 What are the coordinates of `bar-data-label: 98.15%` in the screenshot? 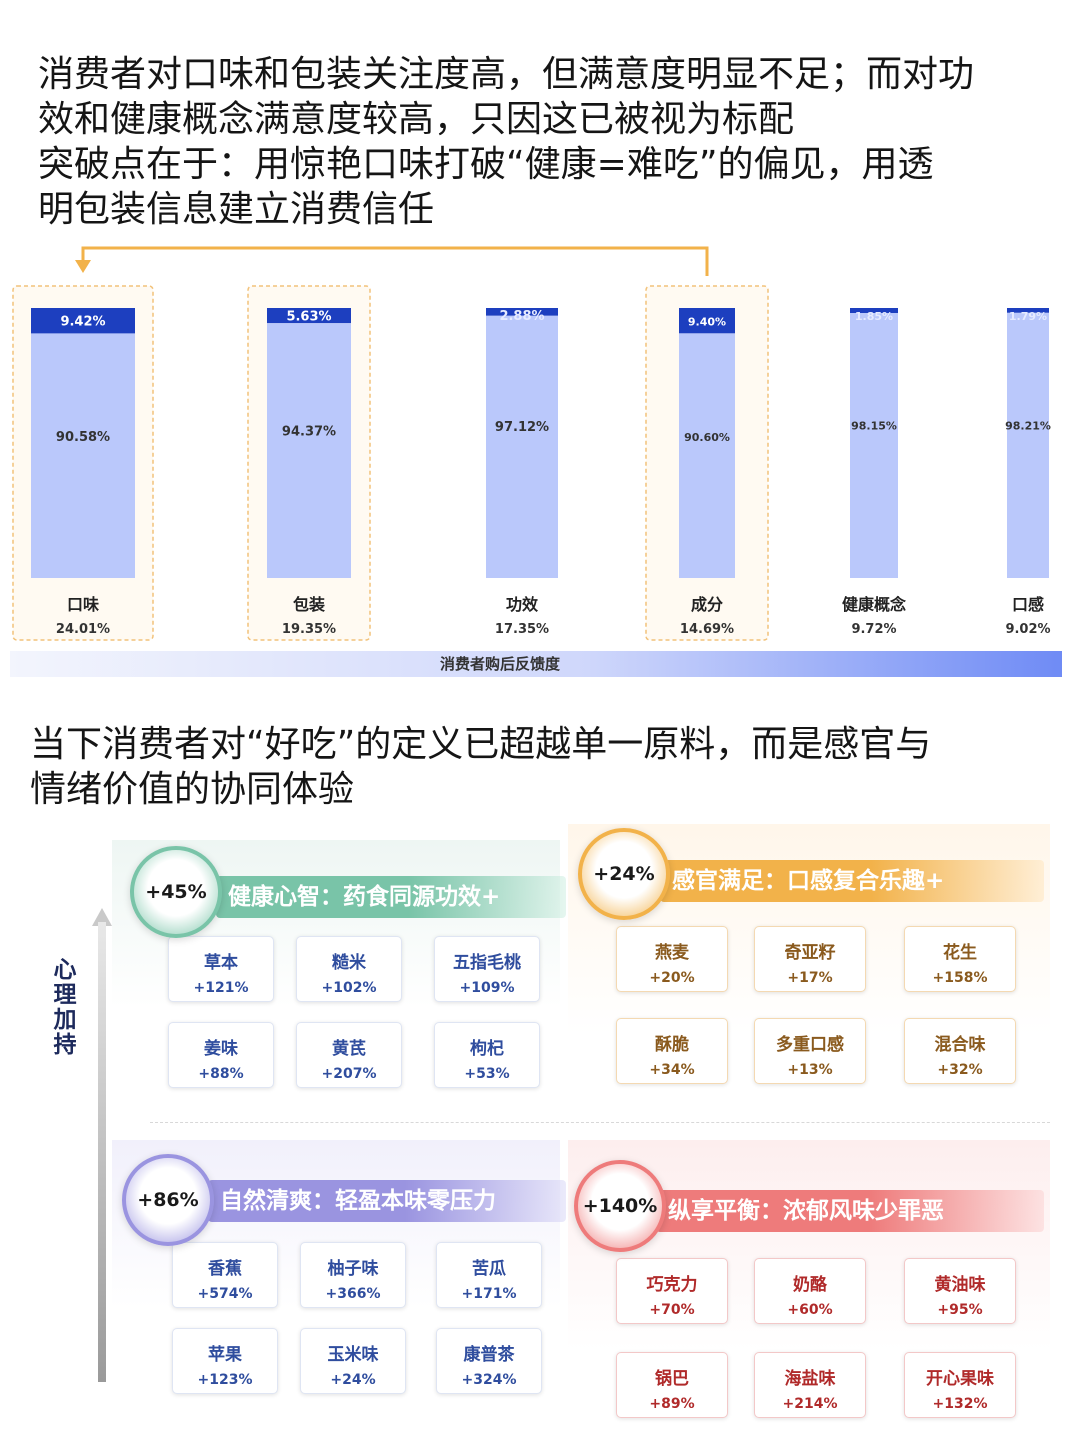 It's located at (874, 426).